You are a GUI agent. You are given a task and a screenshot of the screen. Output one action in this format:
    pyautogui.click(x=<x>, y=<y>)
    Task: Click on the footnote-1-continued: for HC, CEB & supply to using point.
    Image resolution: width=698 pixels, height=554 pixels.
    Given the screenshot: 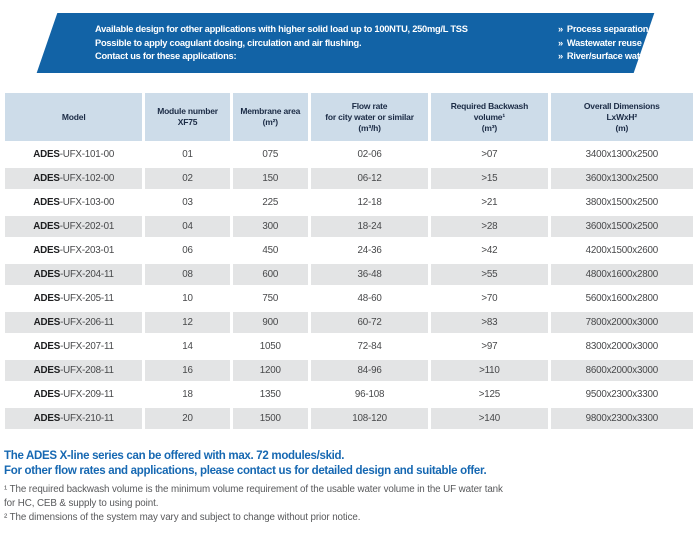 What is the action you would take?
    pyautogui.click(x=81, y=503)
    